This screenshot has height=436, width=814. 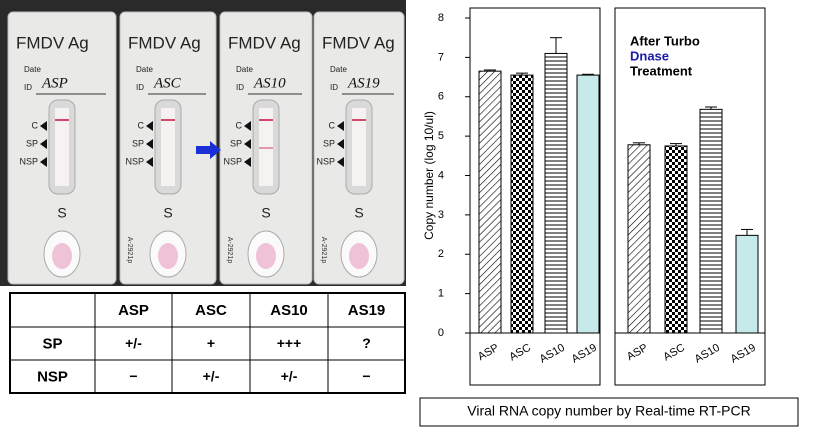 I want to click on table-cell: +, so click(x=211, y=343).